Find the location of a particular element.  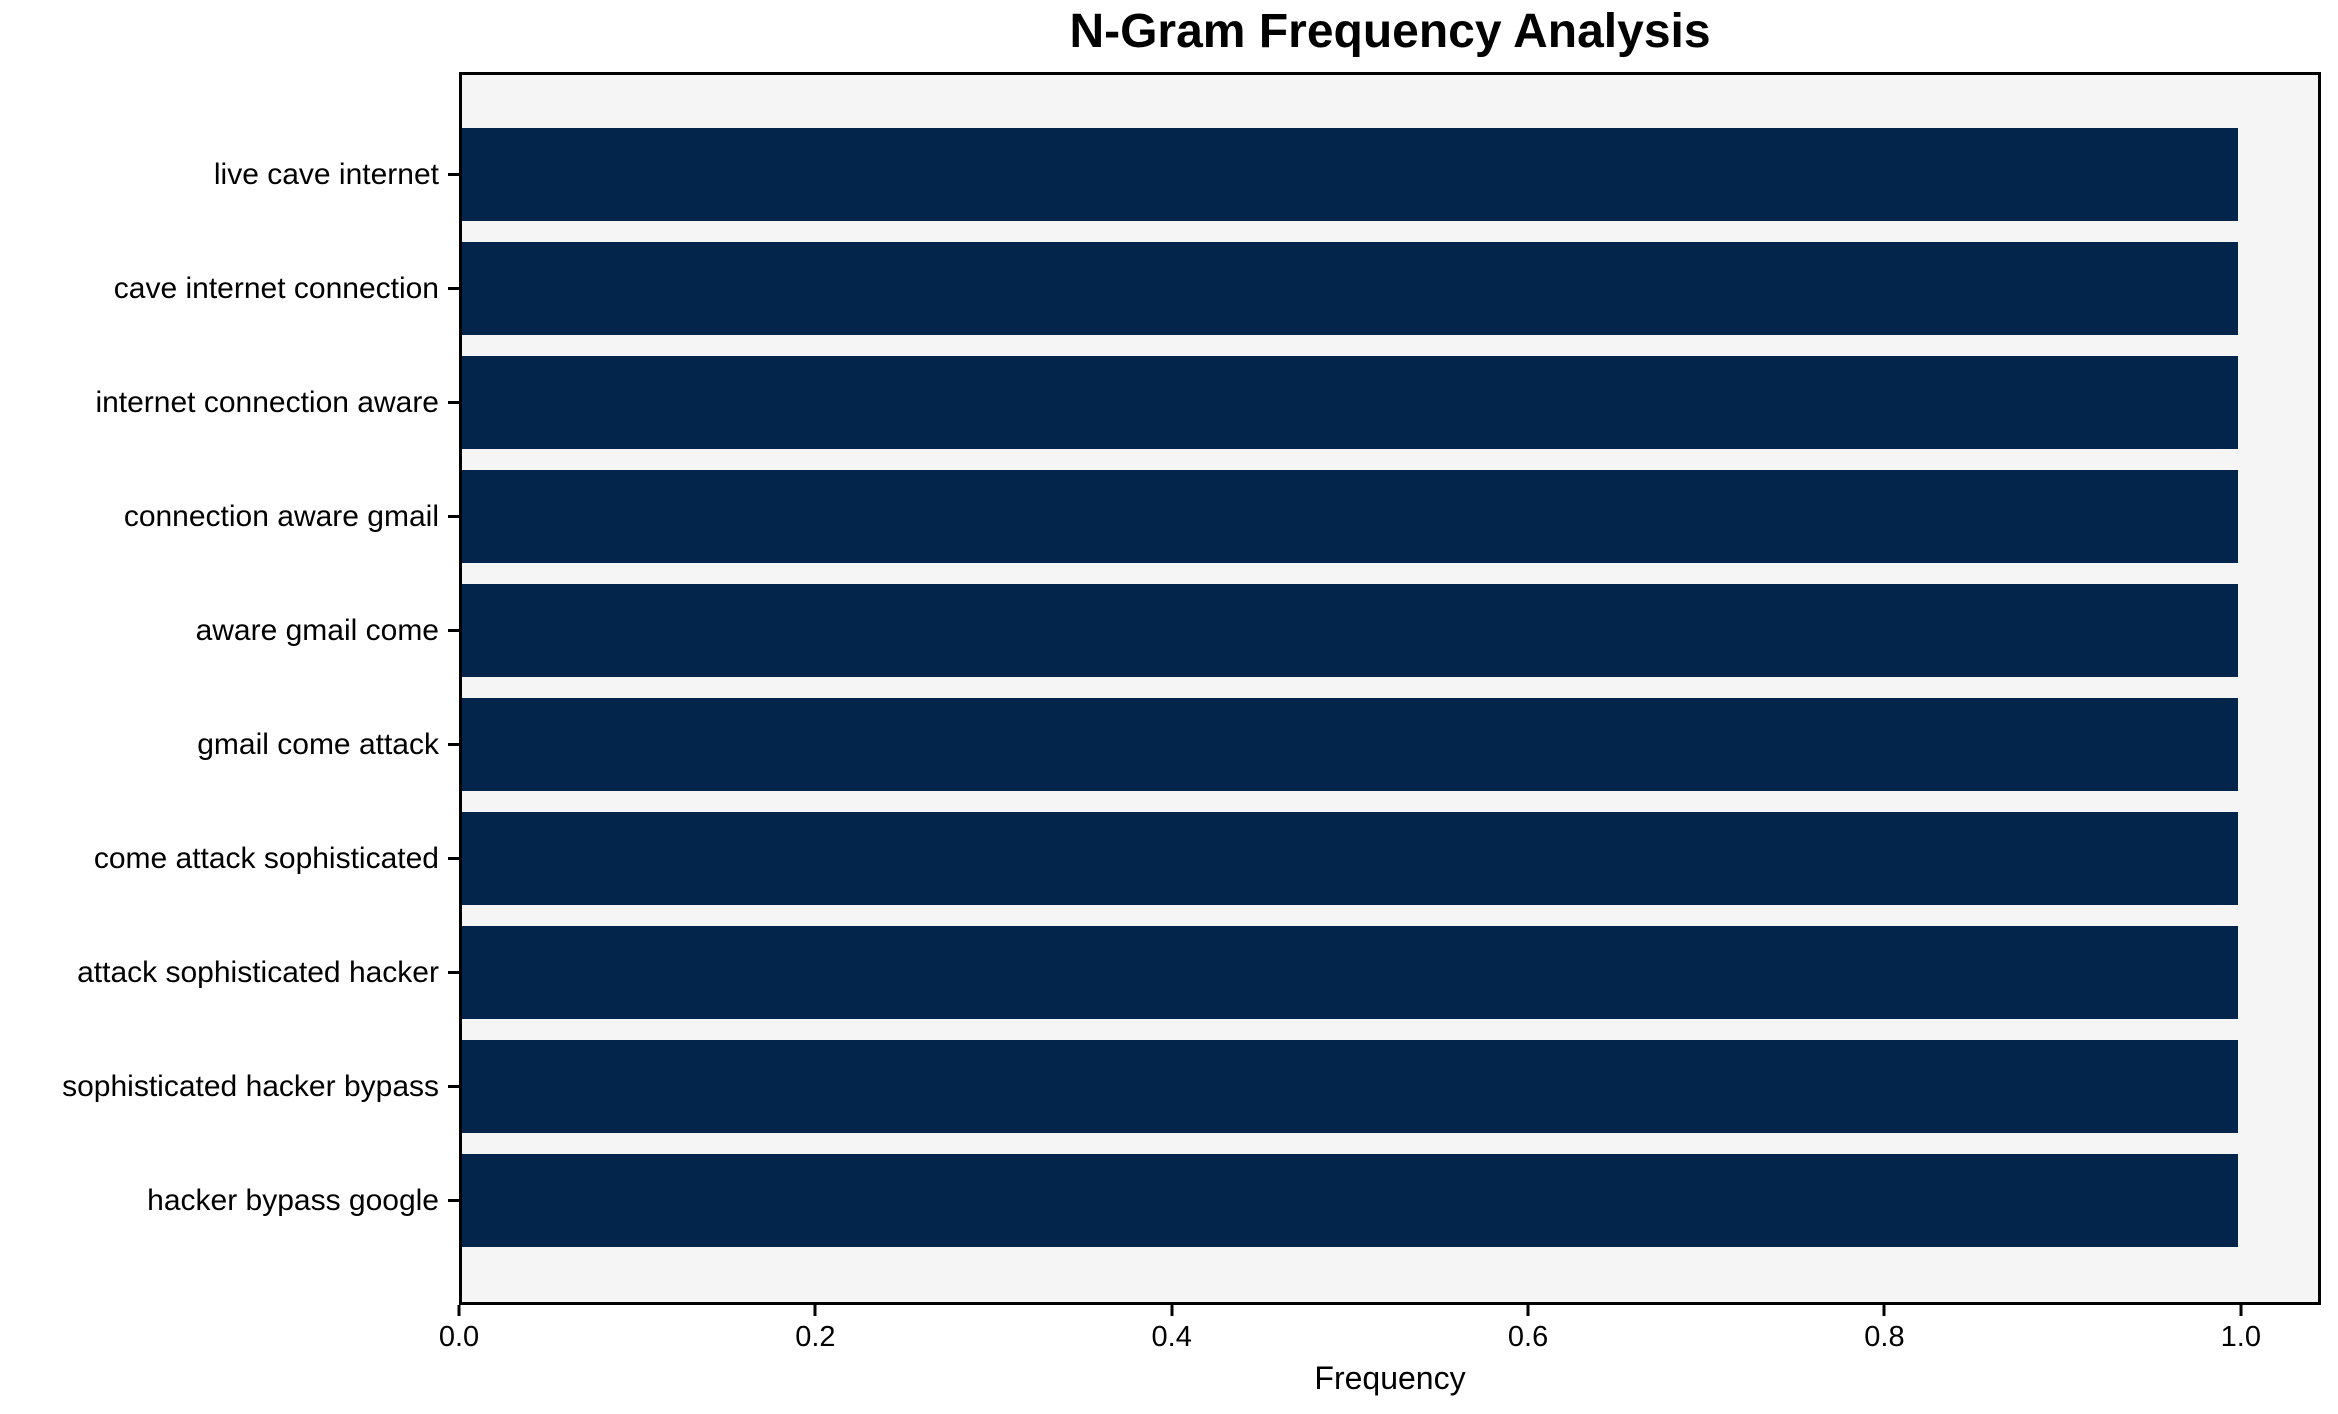

y-axis-label-row: live cave internet is located at coordinates (229, 174).